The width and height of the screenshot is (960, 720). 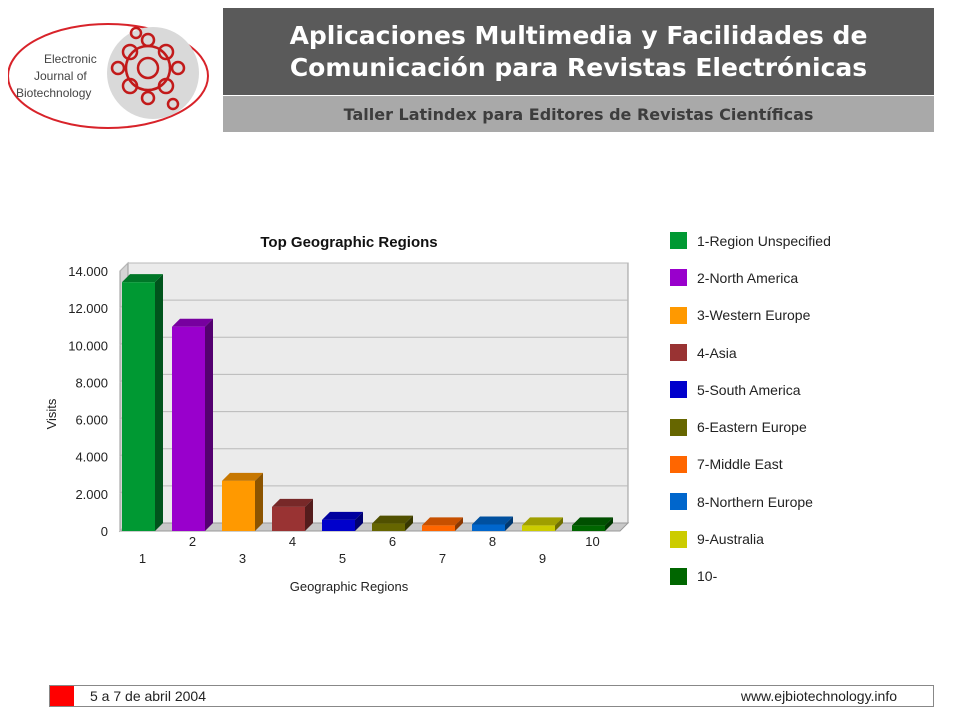 I want to click on legend-item: 2-North America, so click(x=780, y=277).